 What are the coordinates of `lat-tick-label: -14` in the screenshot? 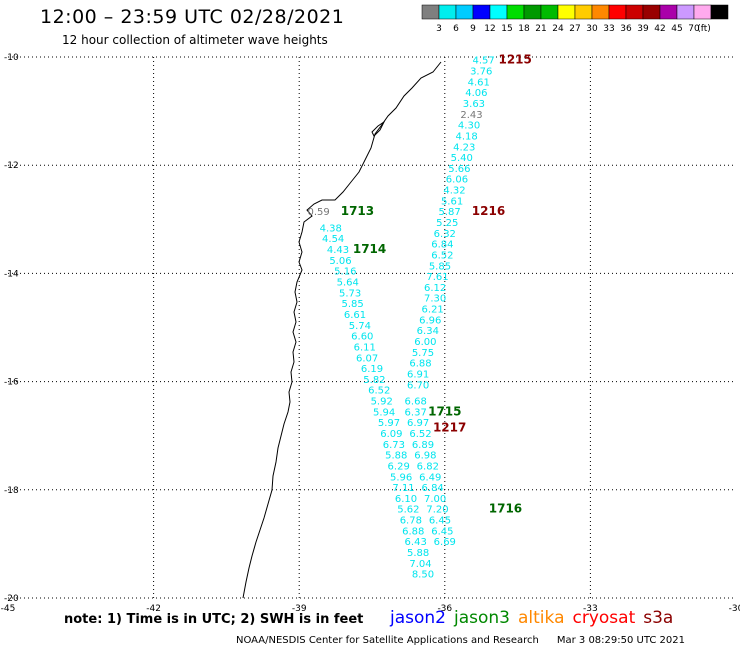 It's located at (11, 274).